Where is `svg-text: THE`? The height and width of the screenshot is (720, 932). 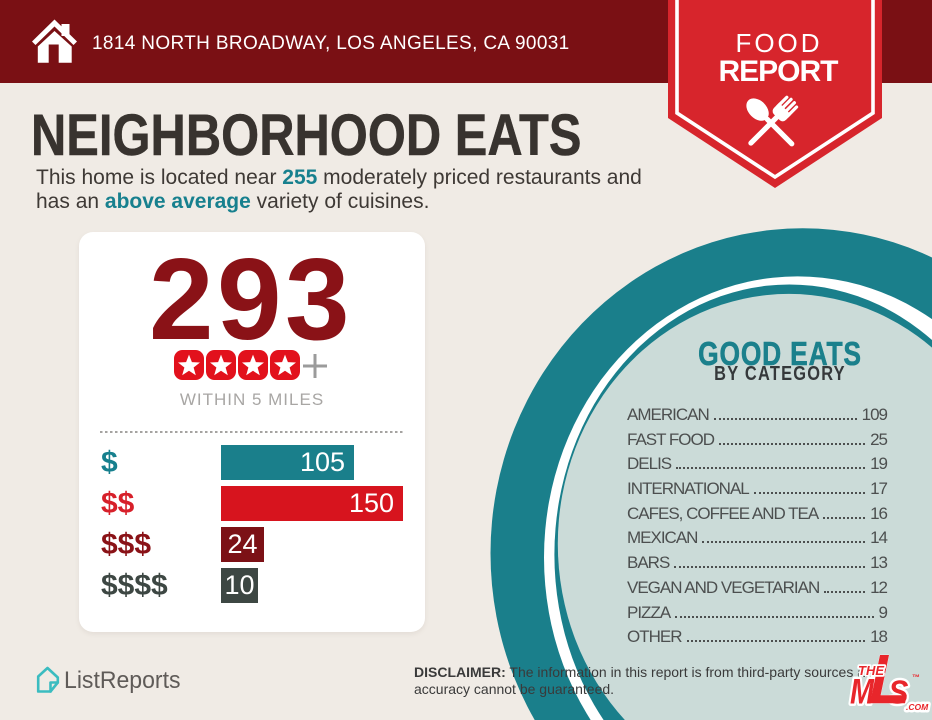
svg-text: THE is located at coordinates (871, 670).